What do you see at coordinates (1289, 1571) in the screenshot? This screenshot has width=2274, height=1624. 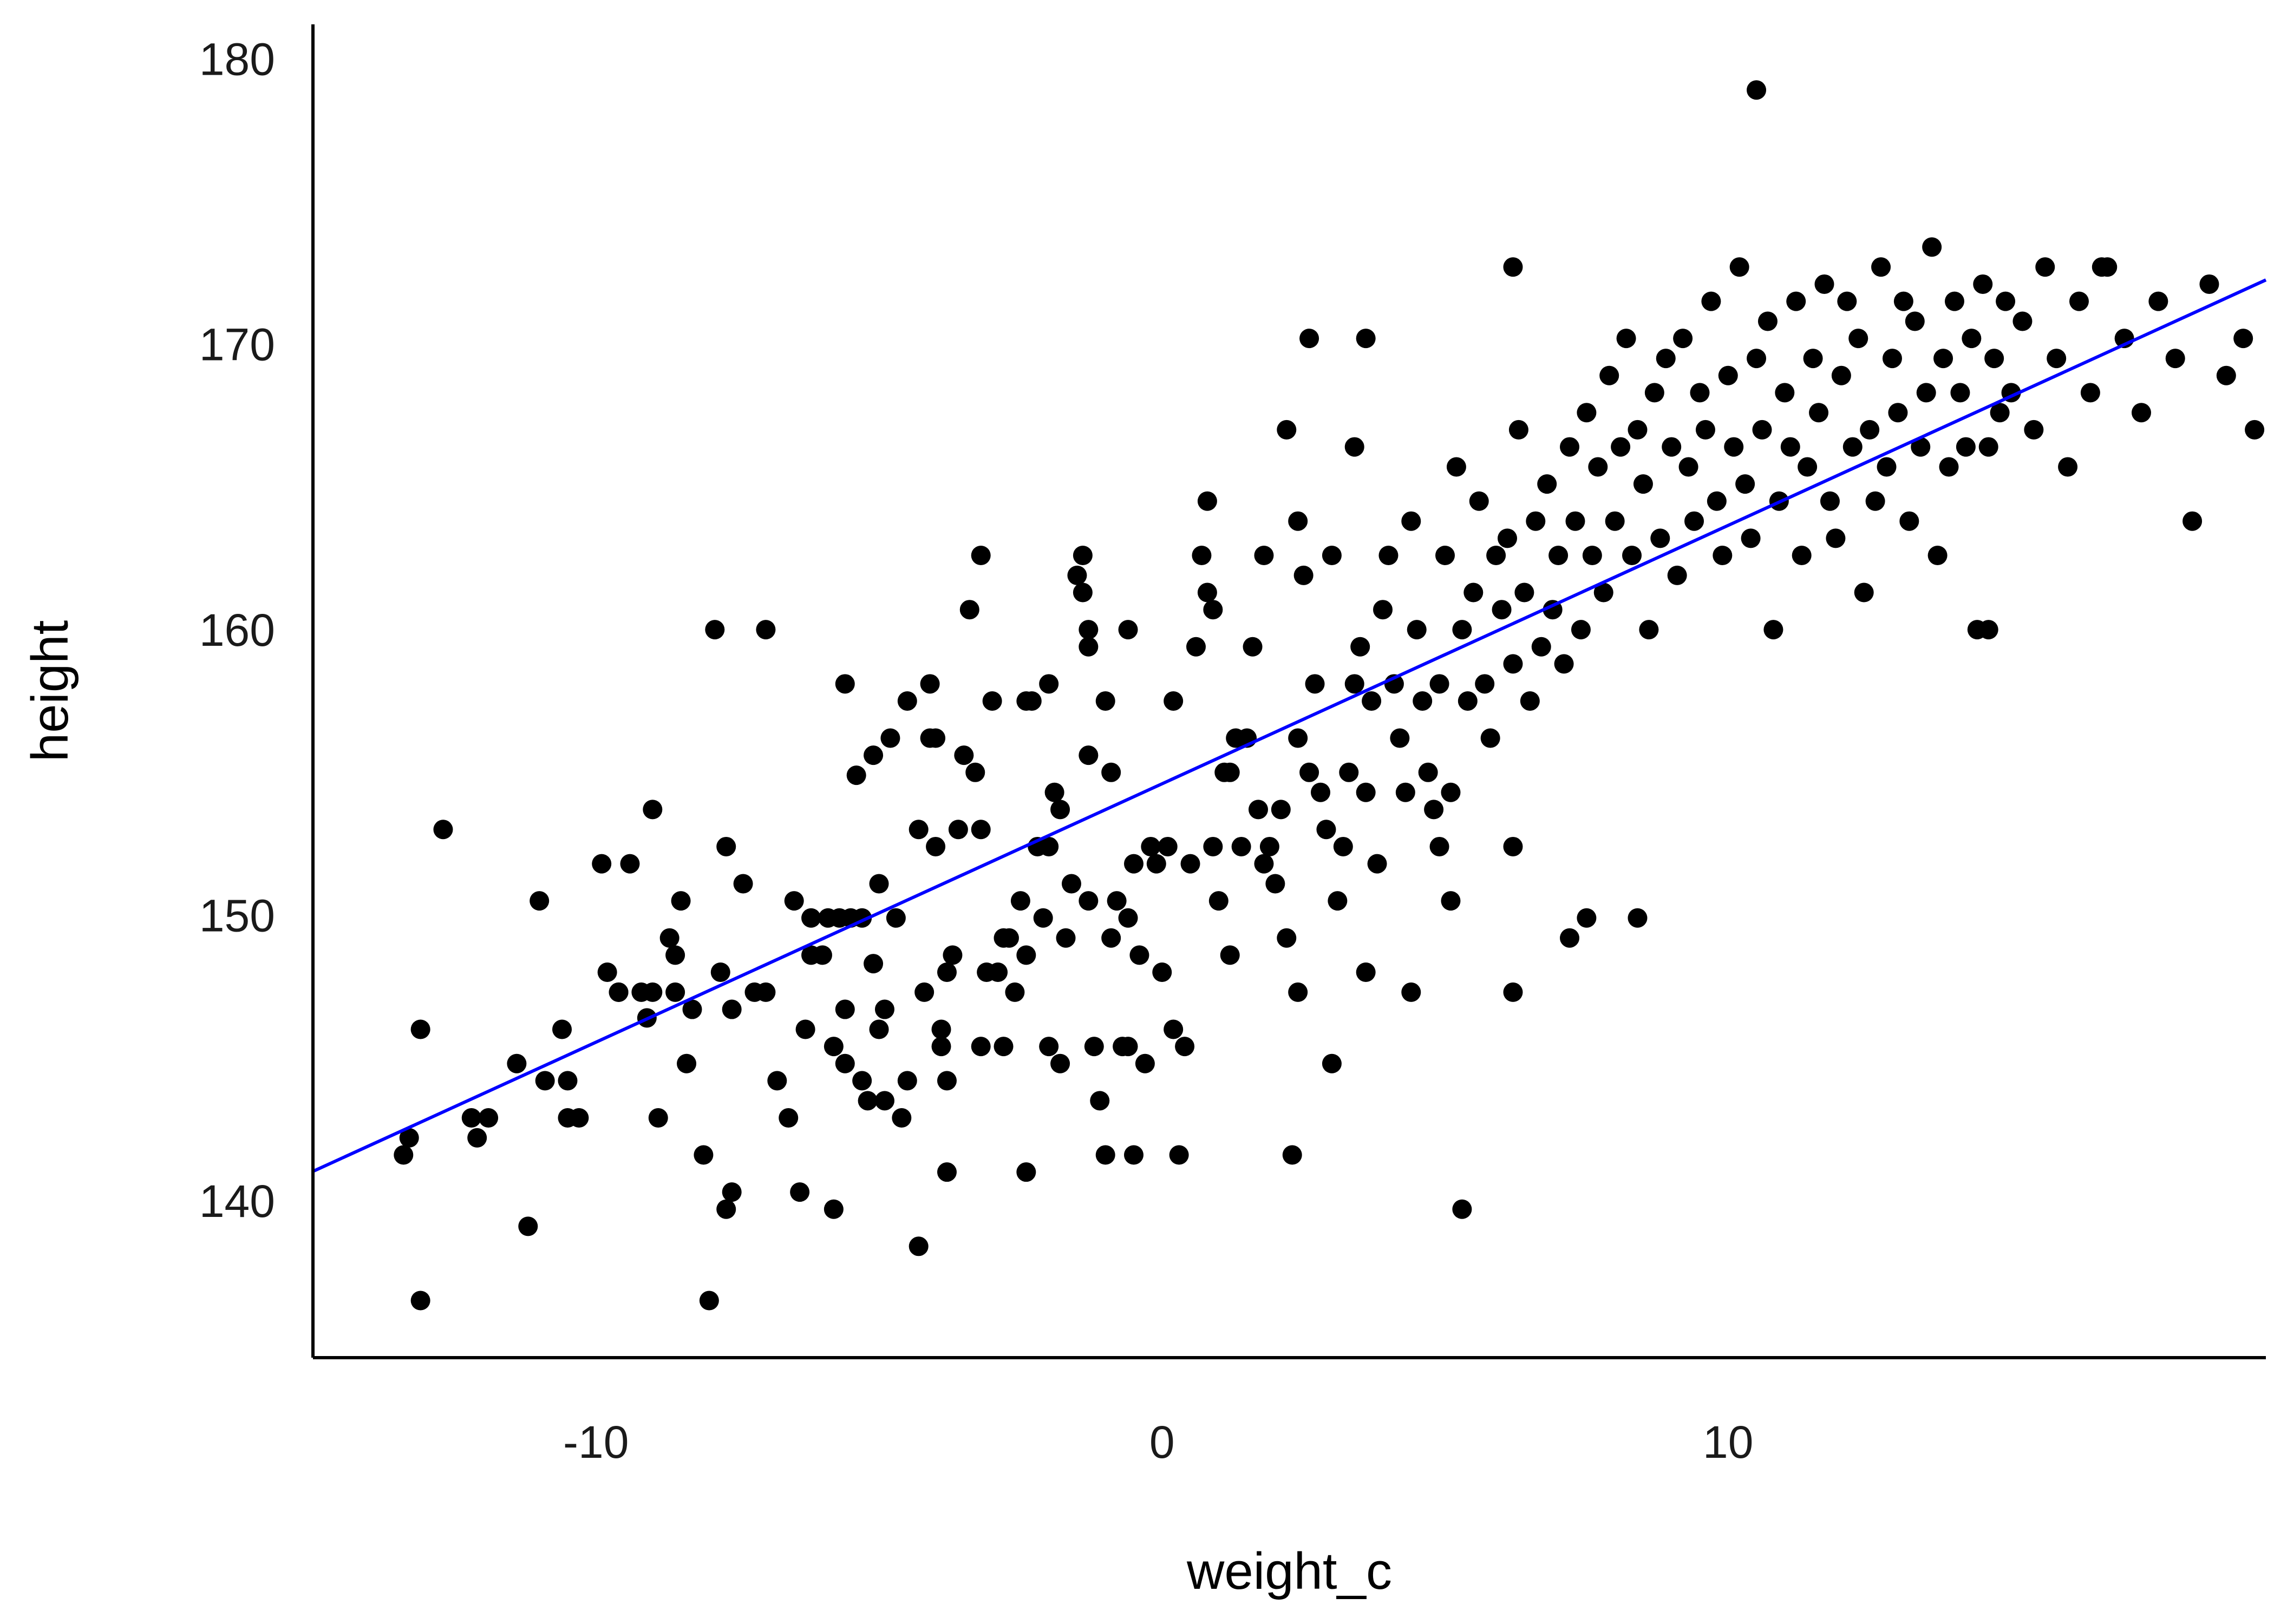 I see `x-axis-title: weight_c` at bounding box center [1289, 1571].